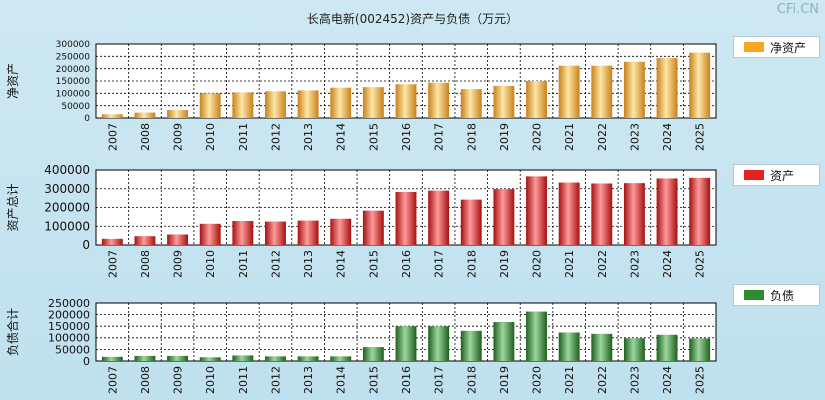 This screenshot has height=400, width=825. What do you see at coordinates (145, 264) in the screenshot?
I see `x-tick-label: 2008` at bounding box center [145, 264].